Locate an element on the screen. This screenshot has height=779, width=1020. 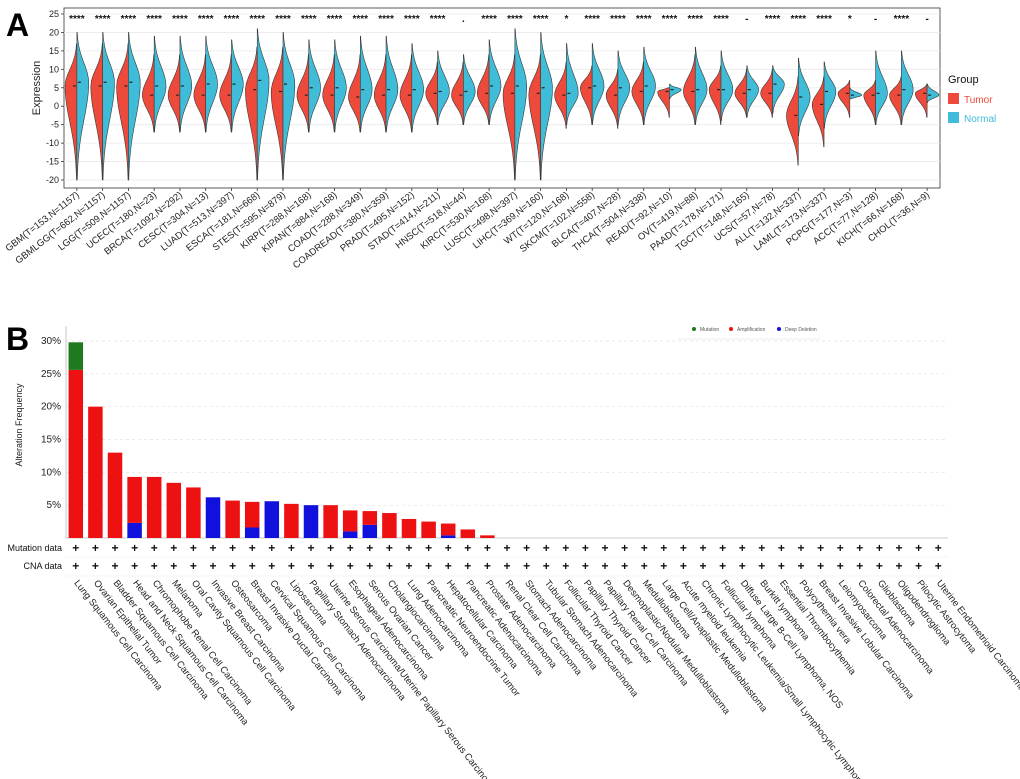
panel-a-label: A is located at coordinates (17, 25).